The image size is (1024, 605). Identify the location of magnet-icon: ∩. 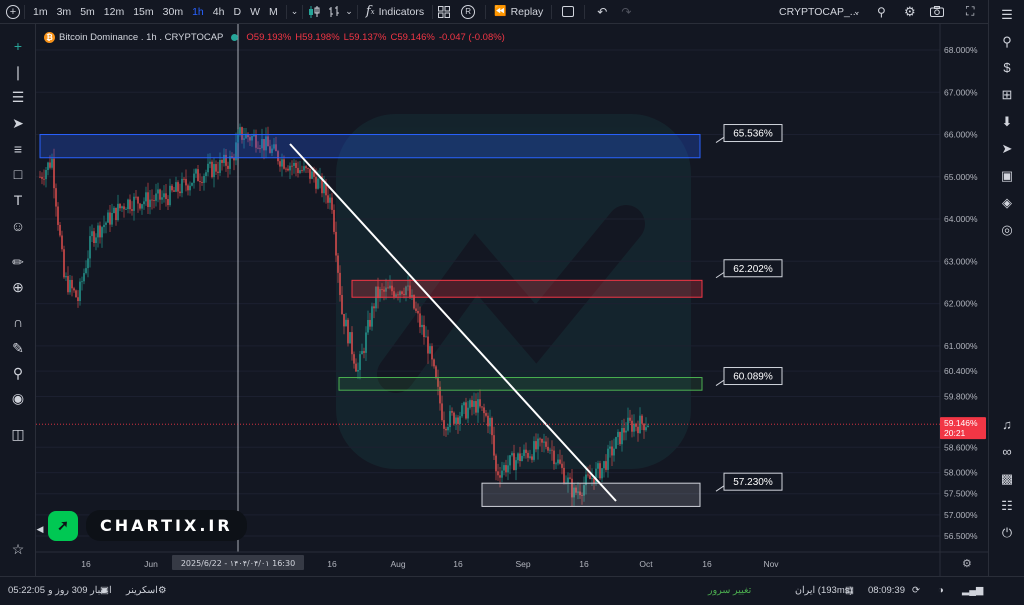
(18, 322).